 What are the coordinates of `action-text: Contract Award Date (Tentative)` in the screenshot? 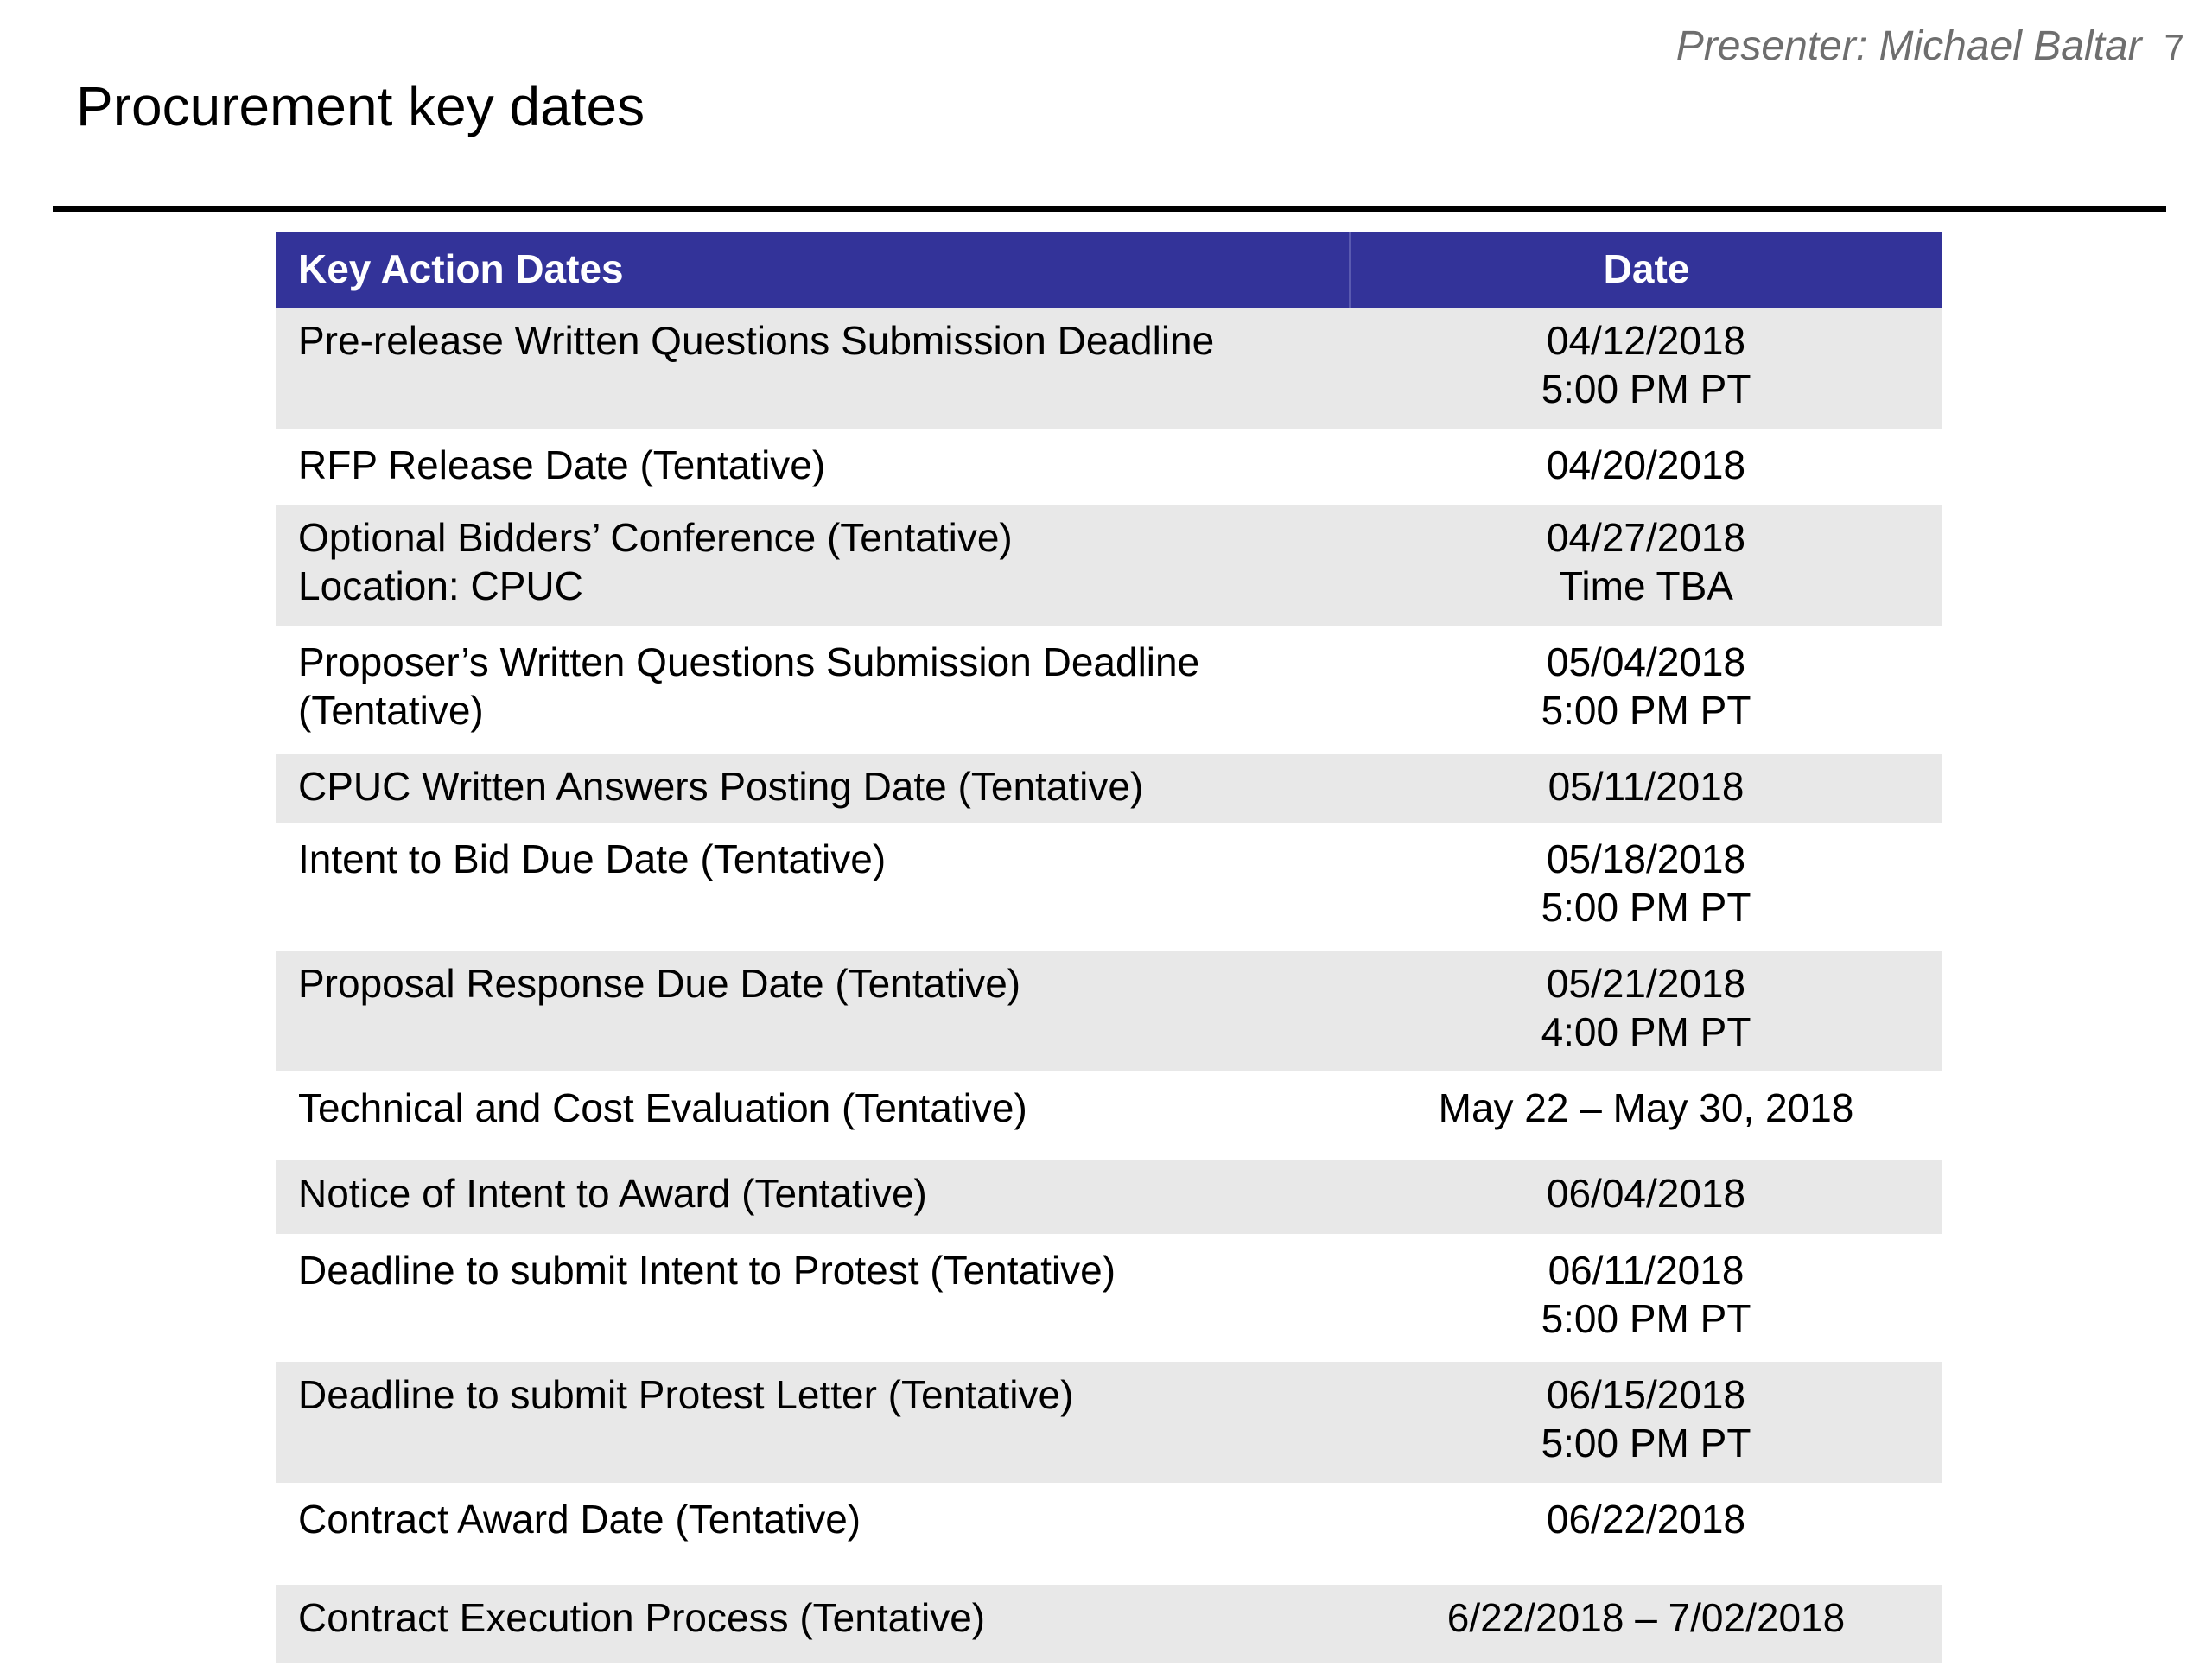 It's located at (579, 1520).